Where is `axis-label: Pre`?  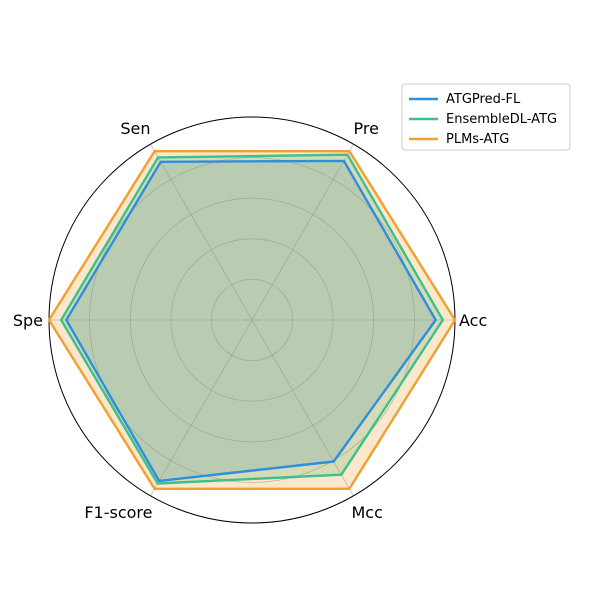
axis-label: Pre is located at coordinates (366, 128).